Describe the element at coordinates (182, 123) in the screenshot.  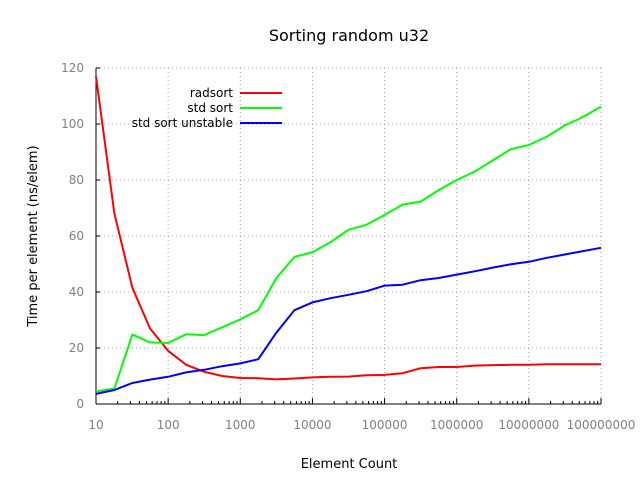
I see `legend-label: std sort unstable` at that location.